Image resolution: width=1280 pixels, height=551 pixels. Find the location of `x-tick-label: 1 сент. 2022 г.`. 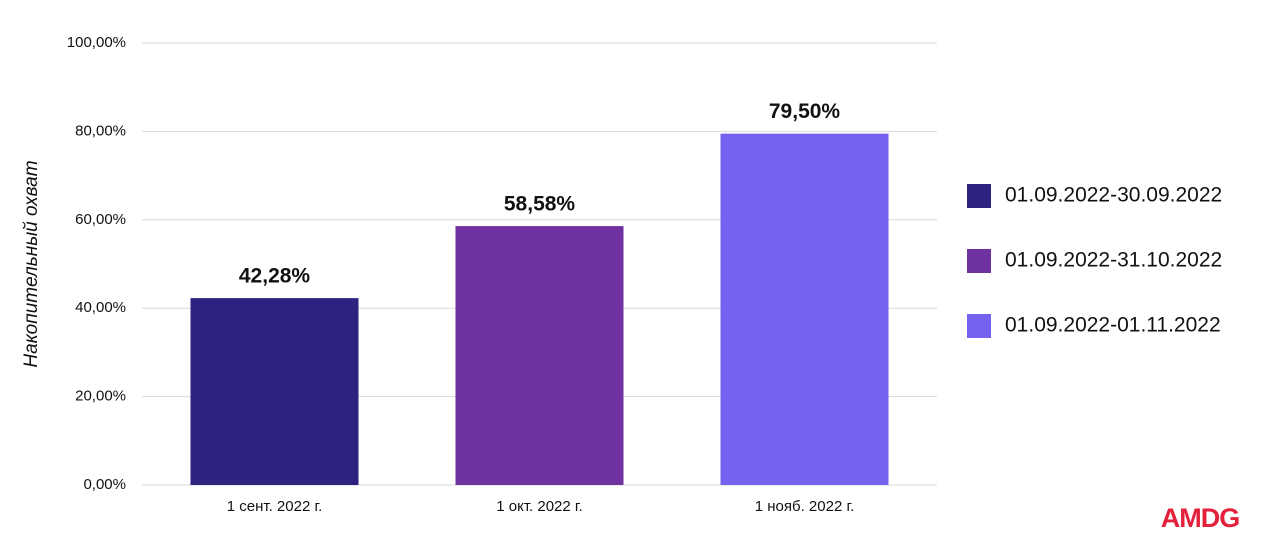

x-tick-label: 1 сент. 2022 г. is located at coordinates (275, 506).